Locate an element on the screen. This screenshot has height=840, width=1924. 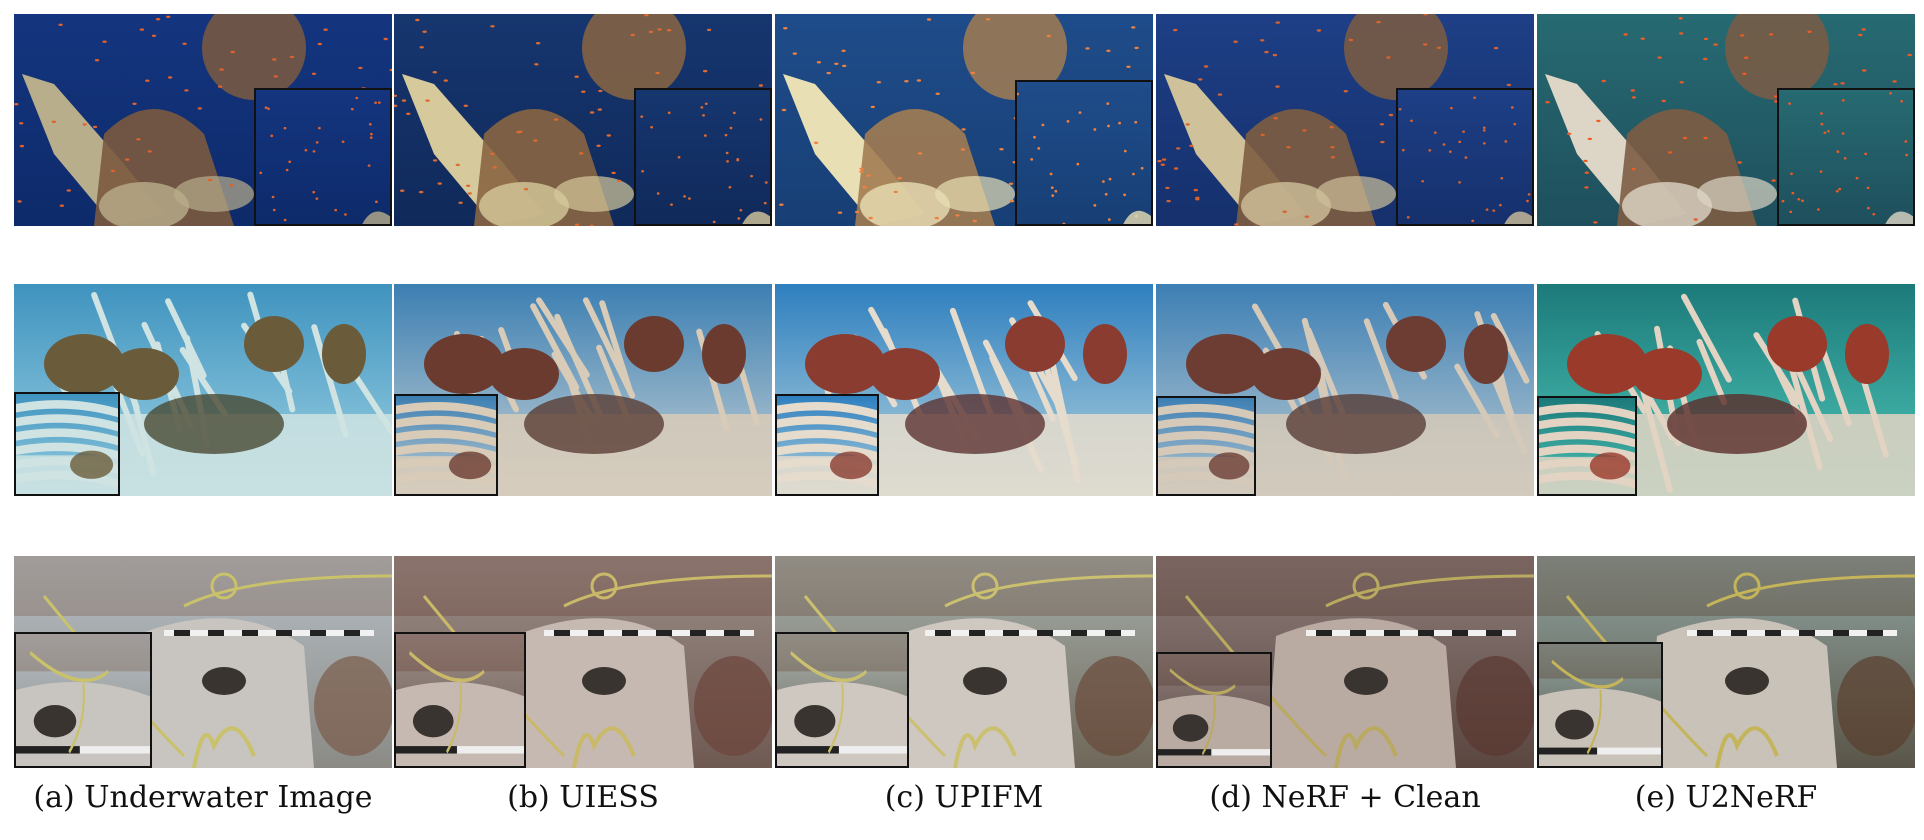
image-coral-d is located at coordinates (1345, 390).